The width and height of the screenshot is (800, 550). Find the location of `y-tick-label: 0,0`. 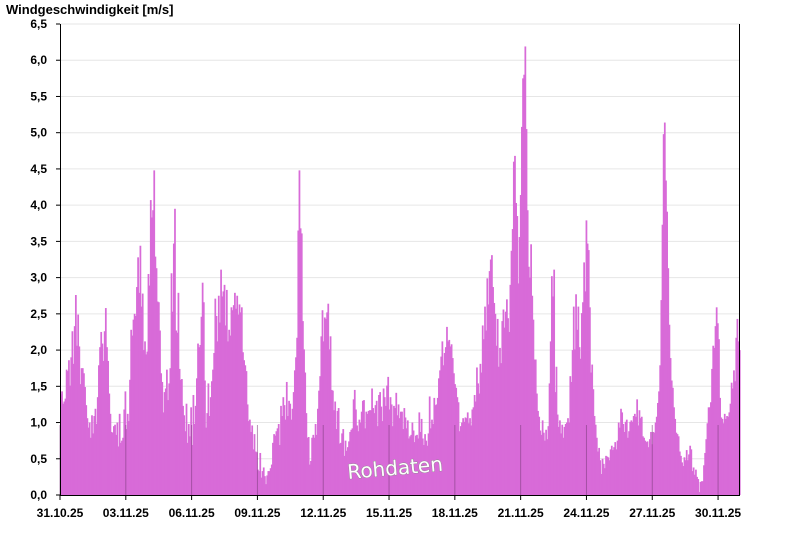

y-tick-label: 0,0 is located at coordinates (38, 495).